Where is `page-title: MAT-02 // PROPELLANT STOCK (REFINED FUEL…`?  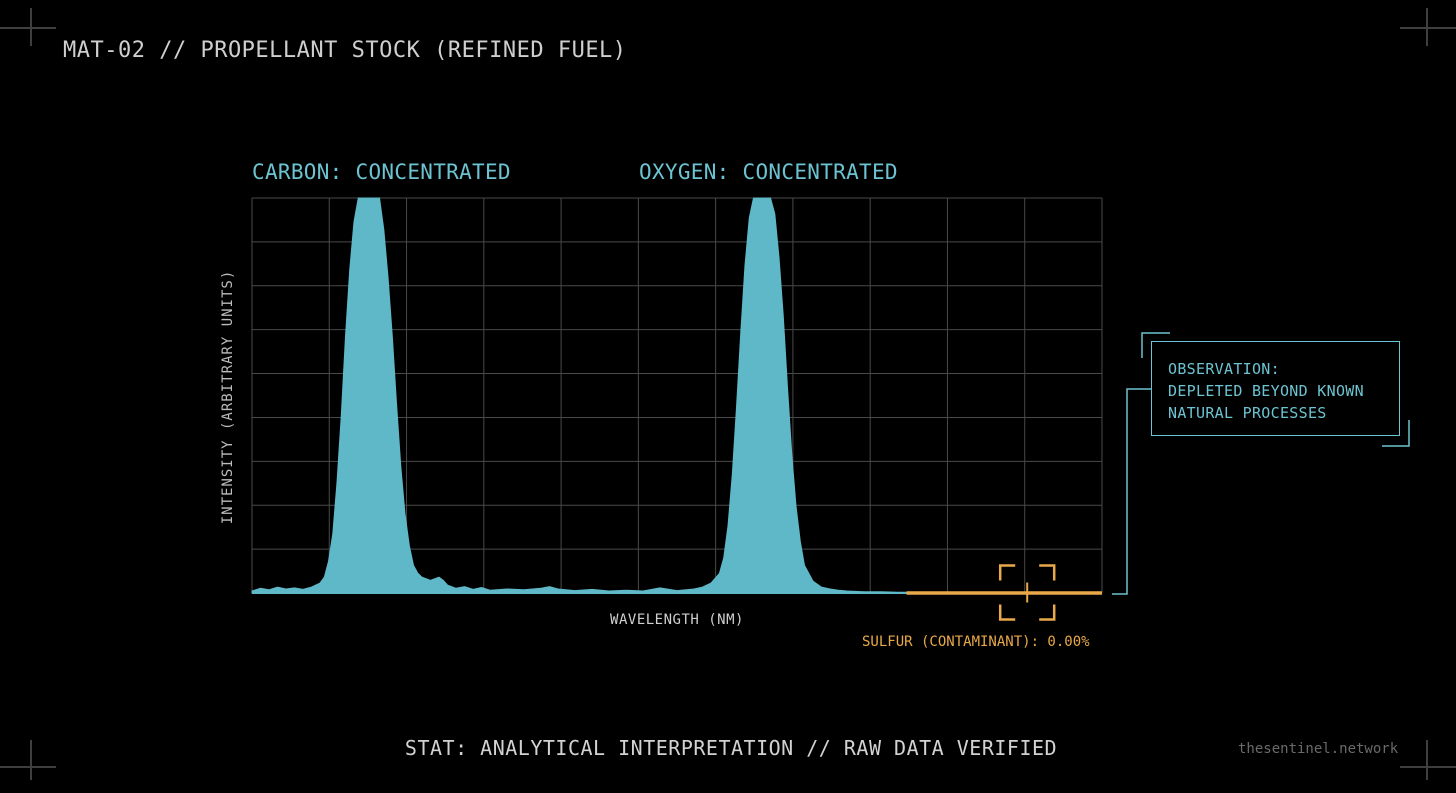
page-title: MAT-02 // PROPELLANT STOCK (REFINED FUEL… is located at coordinates (345, 50).